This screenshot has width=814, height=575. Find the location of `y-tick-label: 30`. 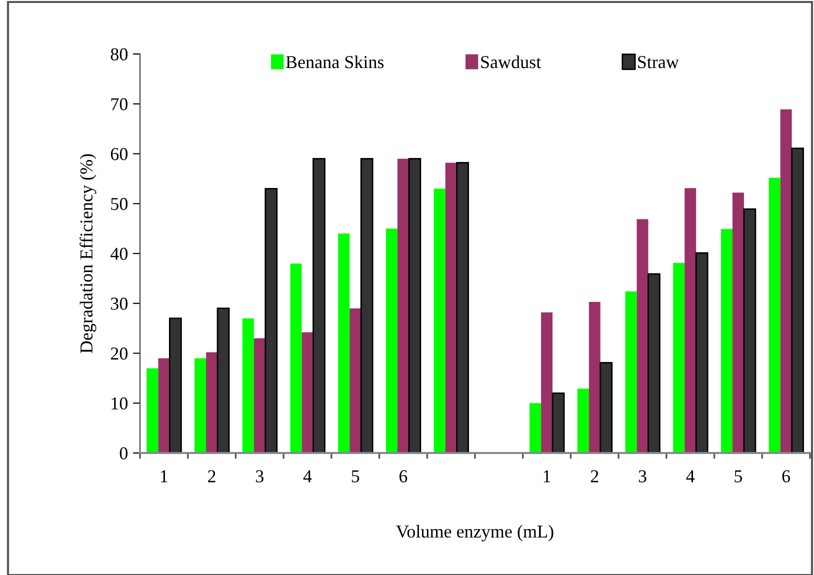

y-tick-label: 30 is located at coordinates (119, 304).